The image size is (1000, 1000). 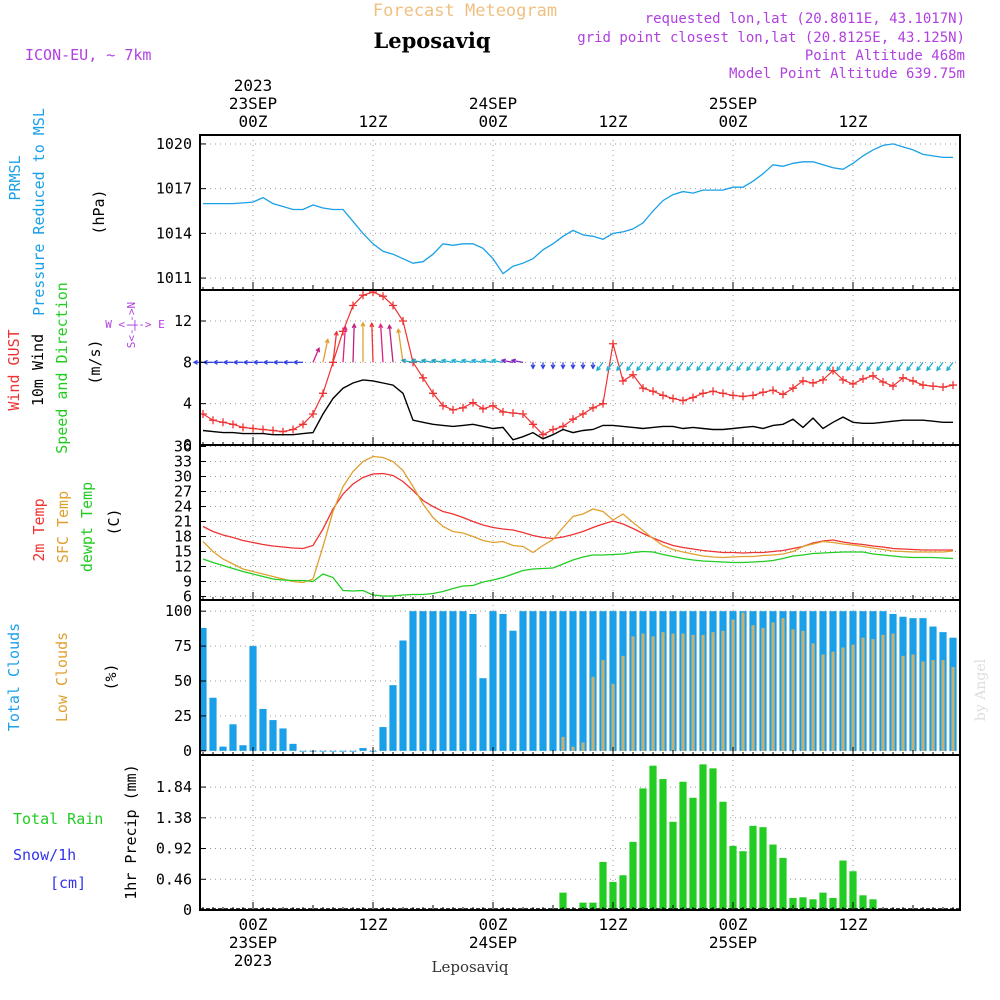 What do you see at coordinates (183, 477) in the screenshot?
I see `y-tick-label: 30` at bounding box center [183, 477].